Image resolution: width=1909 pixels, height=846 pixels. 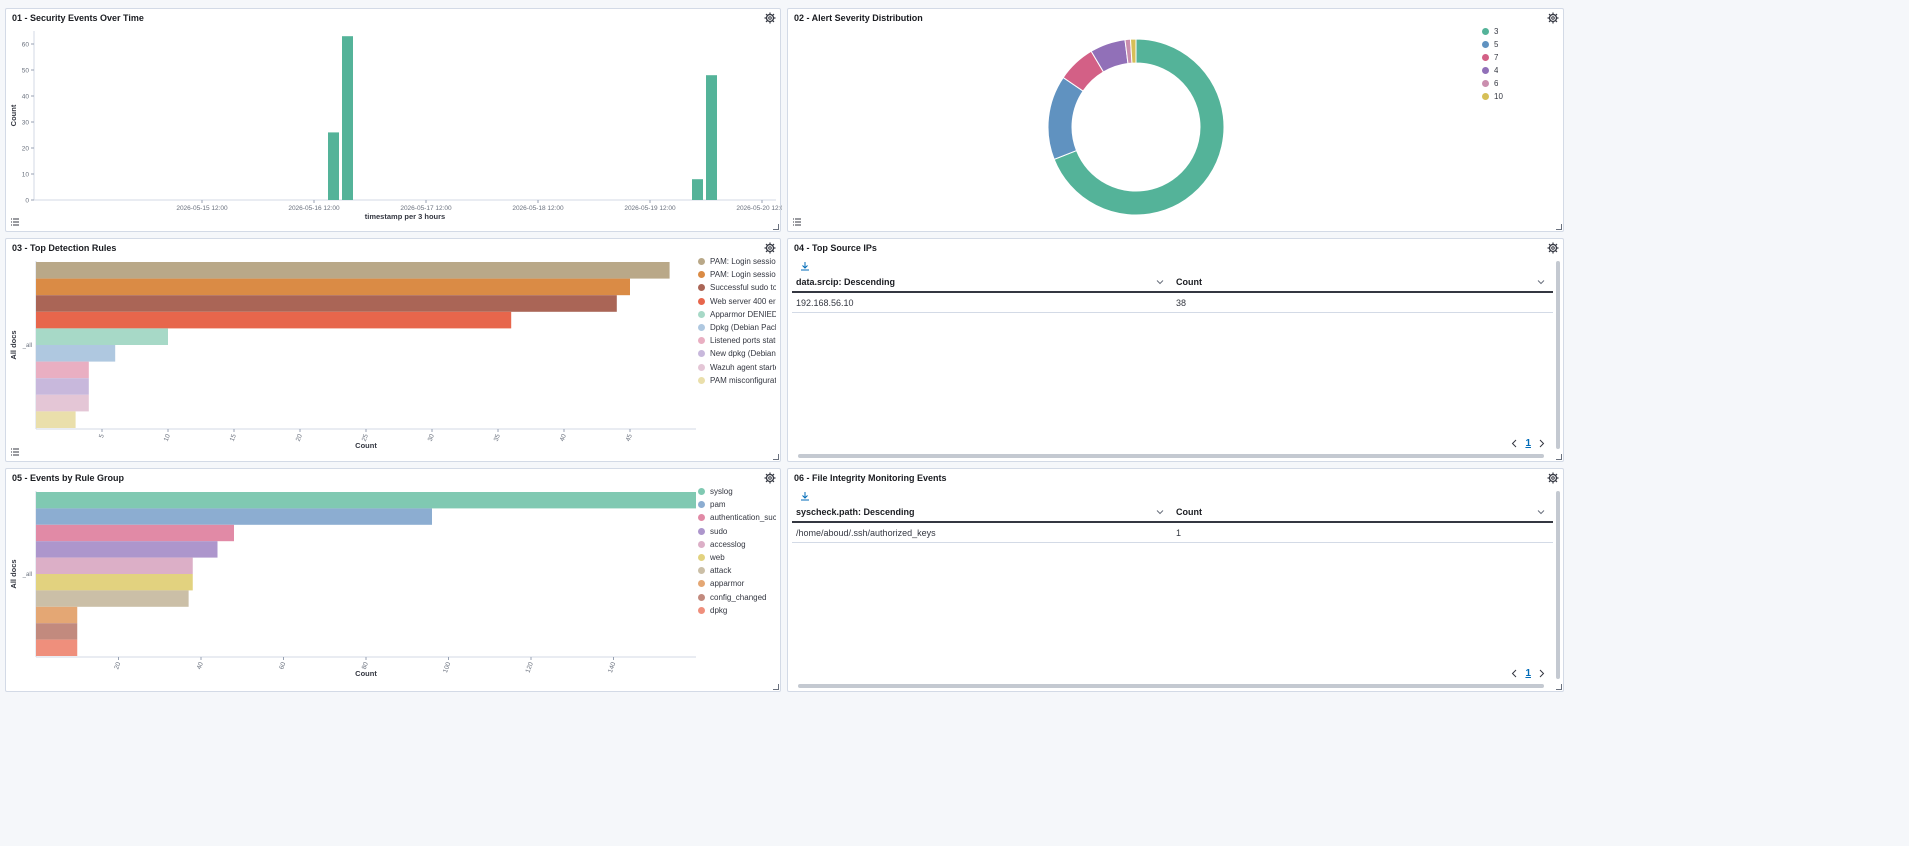 I want to click on legend-item: 10, so click(x=1492, y=96).